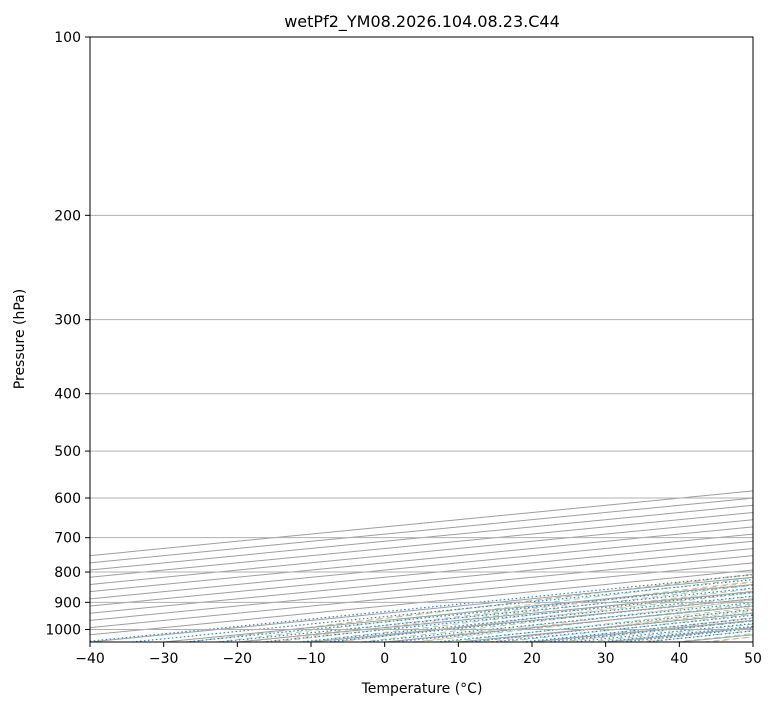 The height and width of the screenshot is (708, 775). I want to click on x-tick-label: 0, so click(384, 659).